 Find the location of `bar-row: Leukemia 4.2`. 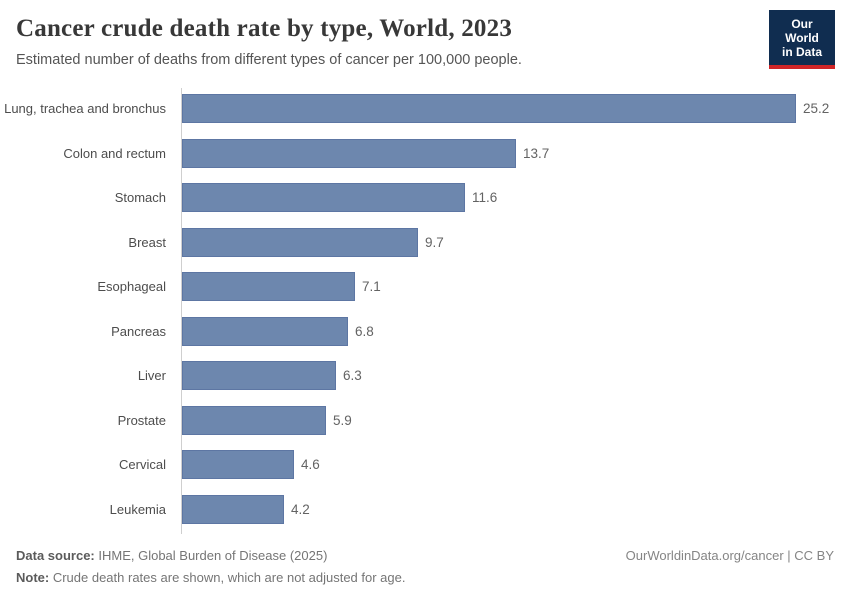

bar-row: Leukemia 4.2 is located at coordinates (425, 509).